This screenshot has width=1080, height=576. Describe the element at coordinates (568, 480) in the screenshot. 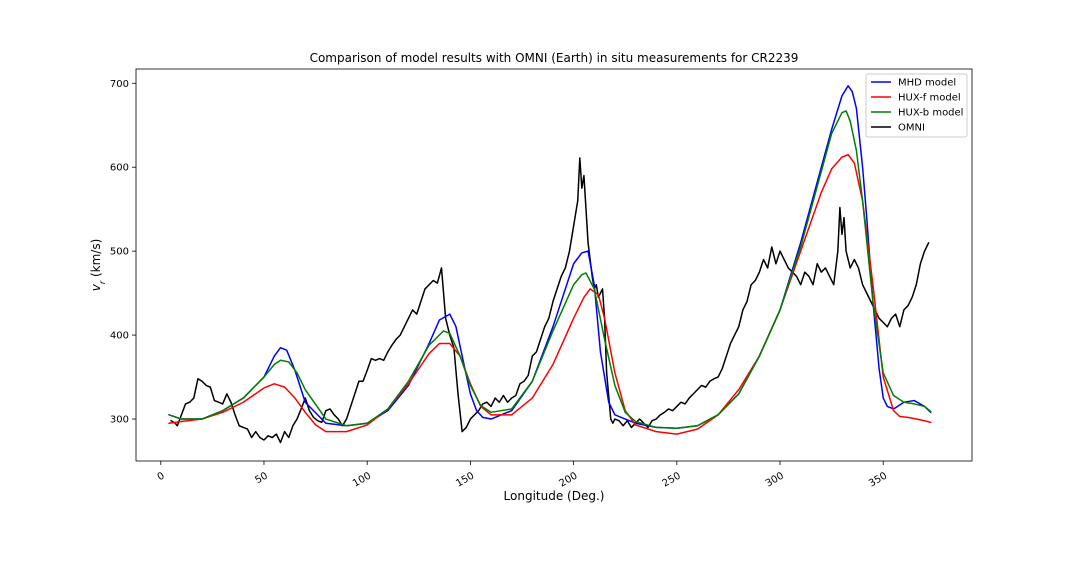

I see `x-tick-label: 200` at that location.